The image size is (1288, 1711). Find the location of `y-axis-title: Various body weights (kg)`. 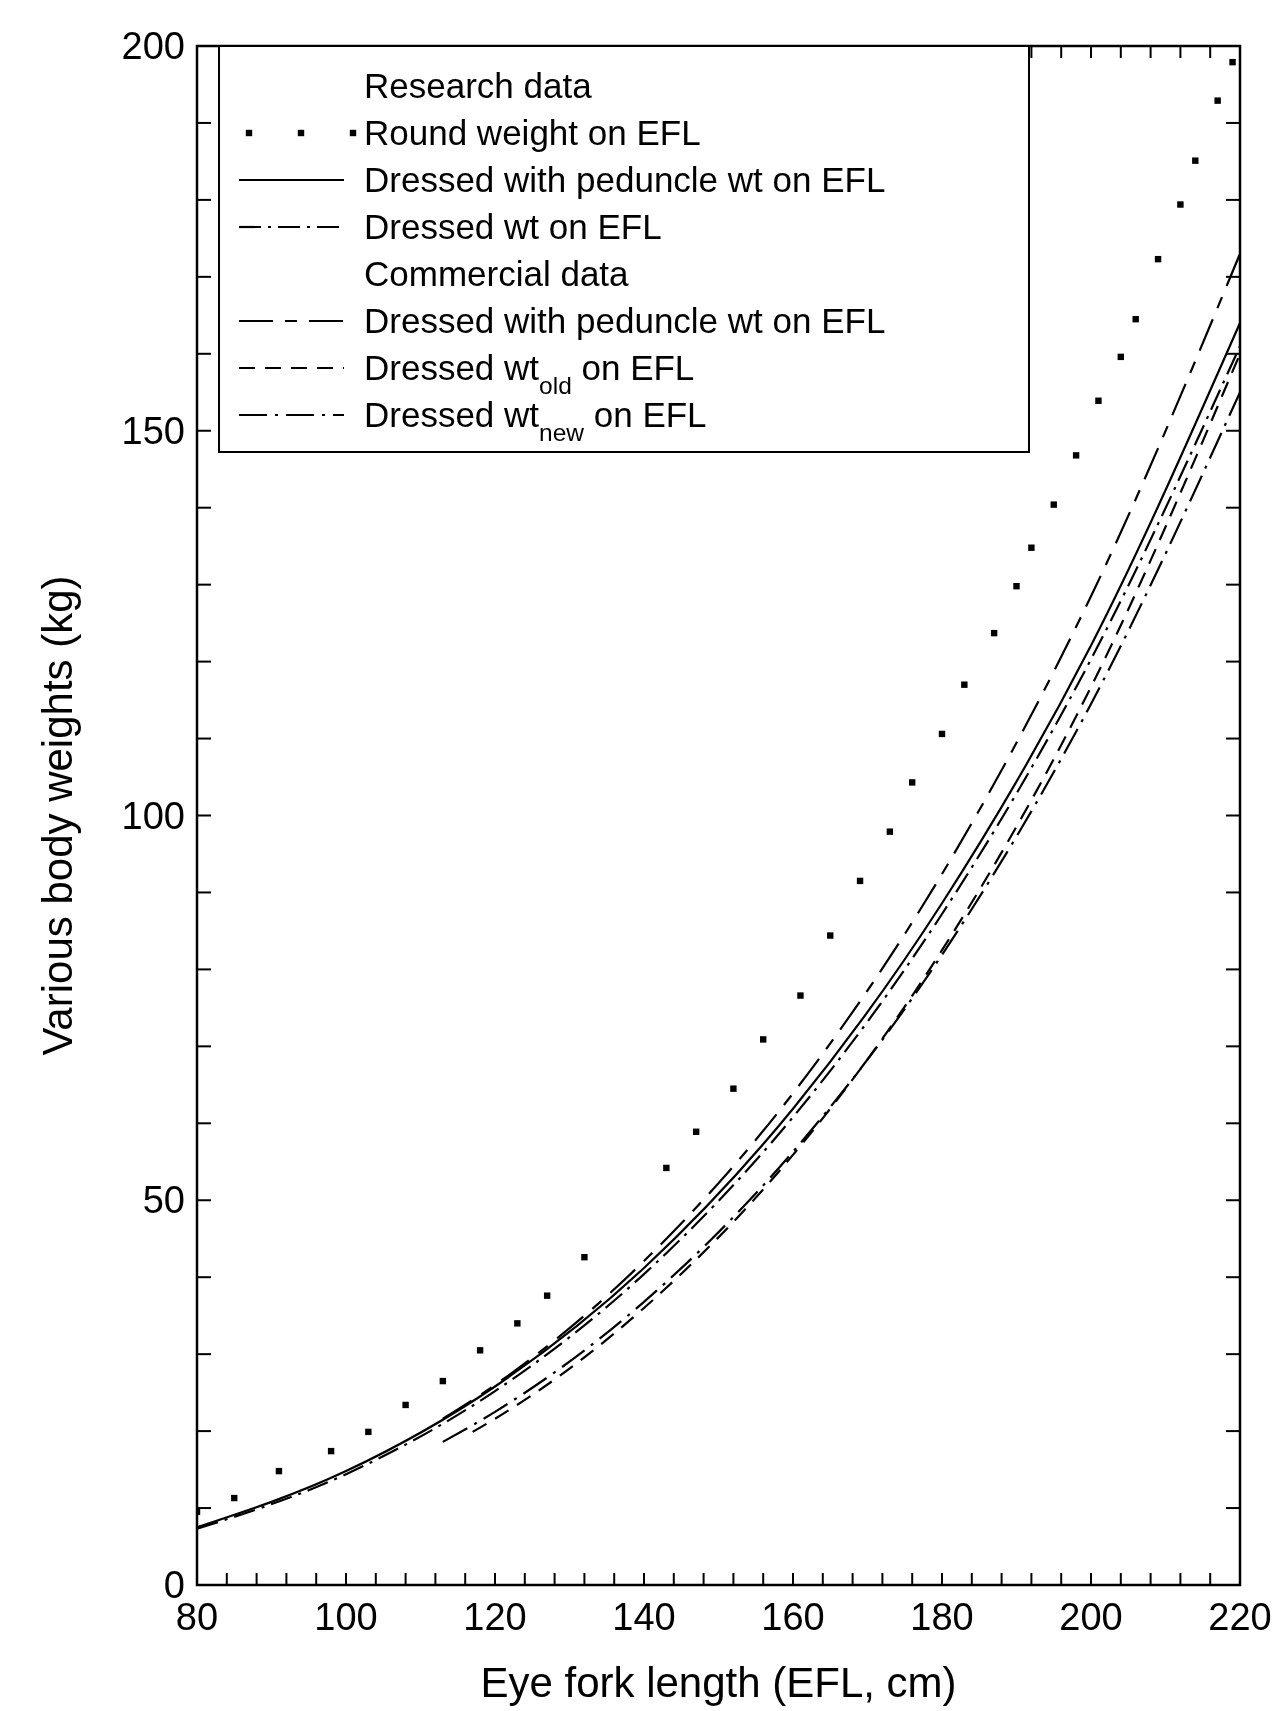

y-axis-title: Various body weights (kg) is located at coordinates (57, 815).